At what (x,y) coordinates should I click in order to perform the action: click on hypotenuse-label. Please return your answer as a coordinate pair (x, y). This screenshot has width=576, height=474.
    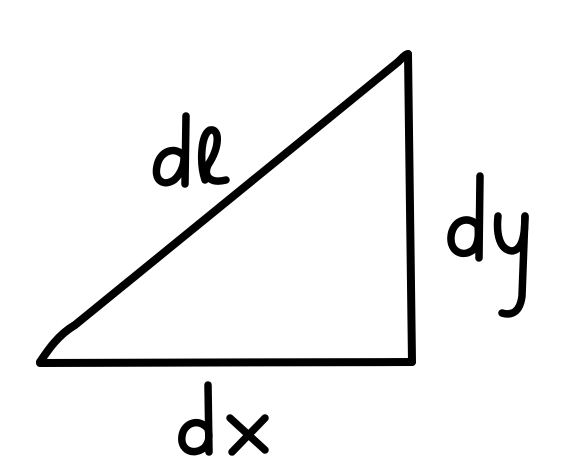
    Looking at the image, I should click on (191, 150).